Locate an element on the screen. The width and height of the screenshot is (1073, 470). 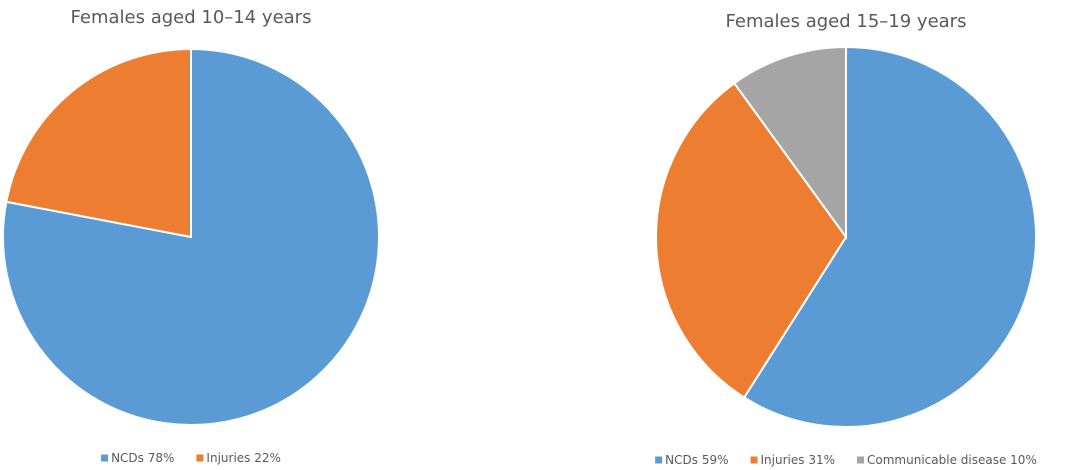
legend-value: 22% is located at coordinates (267, 458).